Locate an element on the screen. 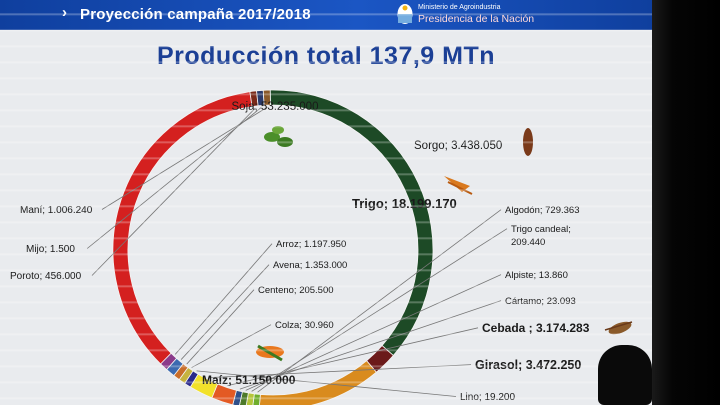 The image size is (720, 405). label-arroz: Arroz; 1.197.950 is located at coordinates (311, 244).